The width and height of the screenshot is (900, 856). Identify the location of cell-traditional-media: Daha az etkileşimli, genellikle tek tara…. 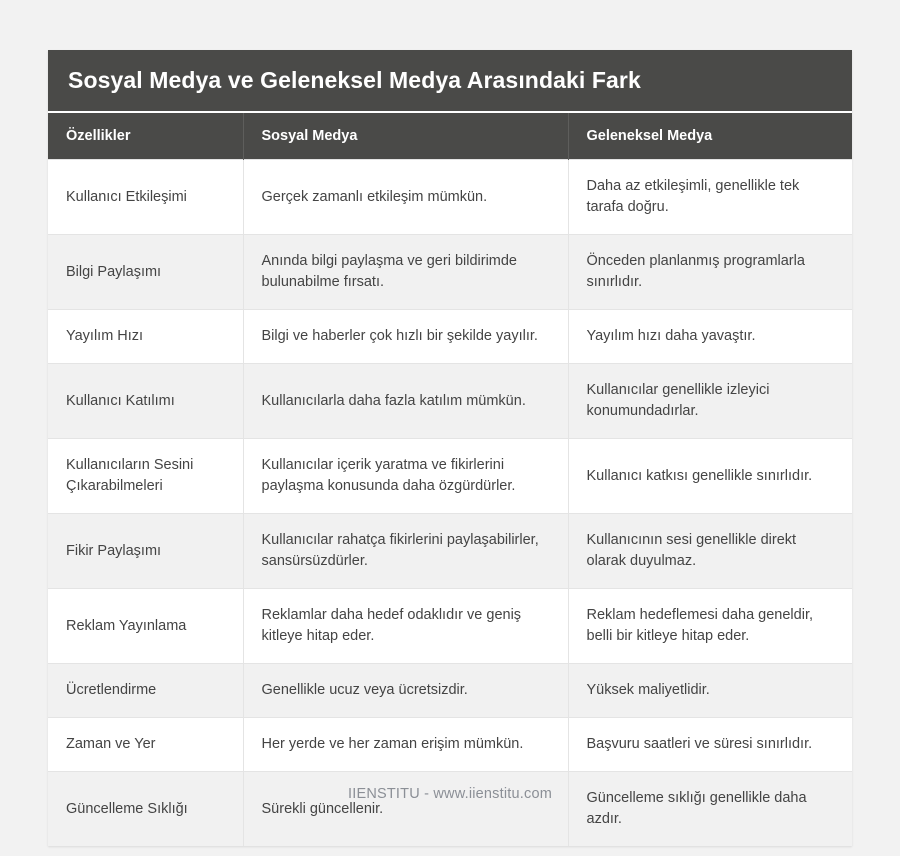
(710, 196).